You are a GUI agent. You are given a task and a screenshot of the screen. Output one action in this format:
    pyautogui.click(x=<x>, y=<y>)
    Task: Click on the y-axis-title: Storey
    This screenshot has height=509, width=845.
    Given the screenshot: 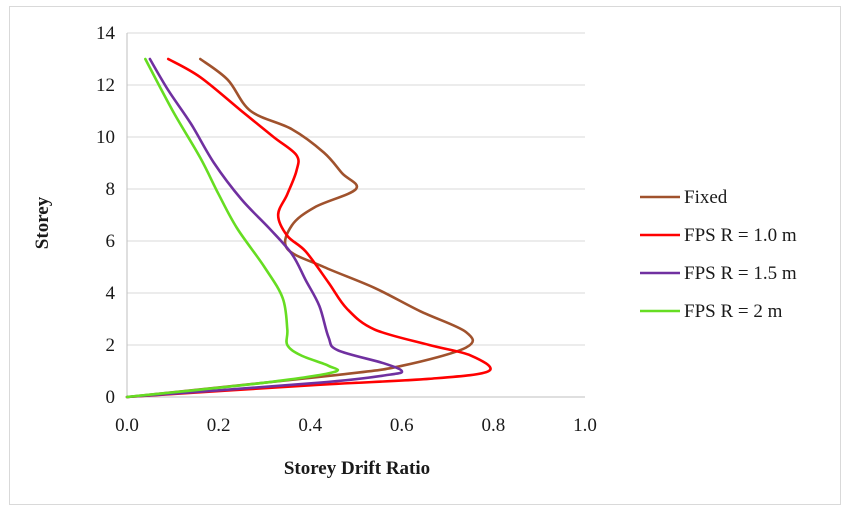 What is the action you would take?
    pyautogui.click(x=42, y=222)
    